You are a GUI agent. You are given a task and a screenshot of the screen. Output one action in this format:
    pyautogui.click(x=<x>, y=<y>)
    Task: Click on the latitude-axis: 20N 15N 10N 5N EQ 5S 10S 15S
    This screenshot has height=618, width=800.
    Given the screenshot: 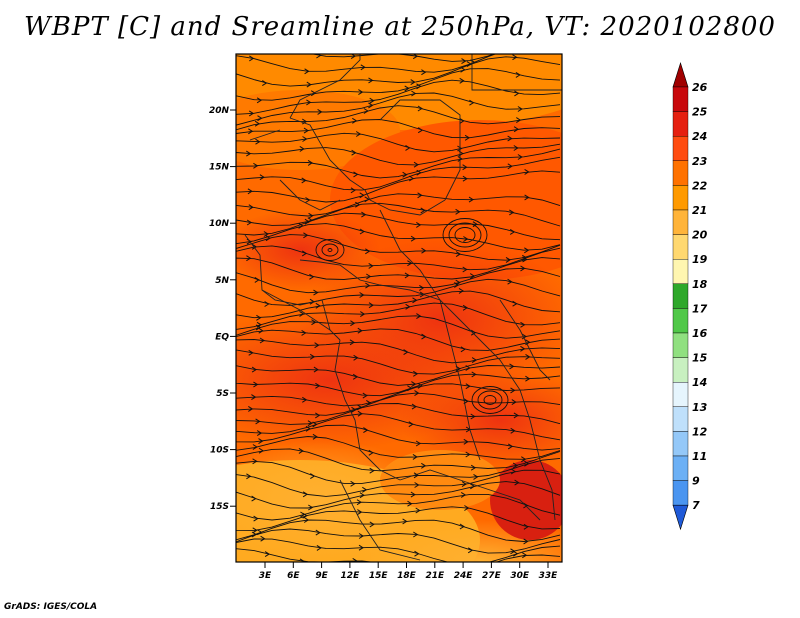 What is the action you would take?
    pyautogui.click(x=222, y=309)
    